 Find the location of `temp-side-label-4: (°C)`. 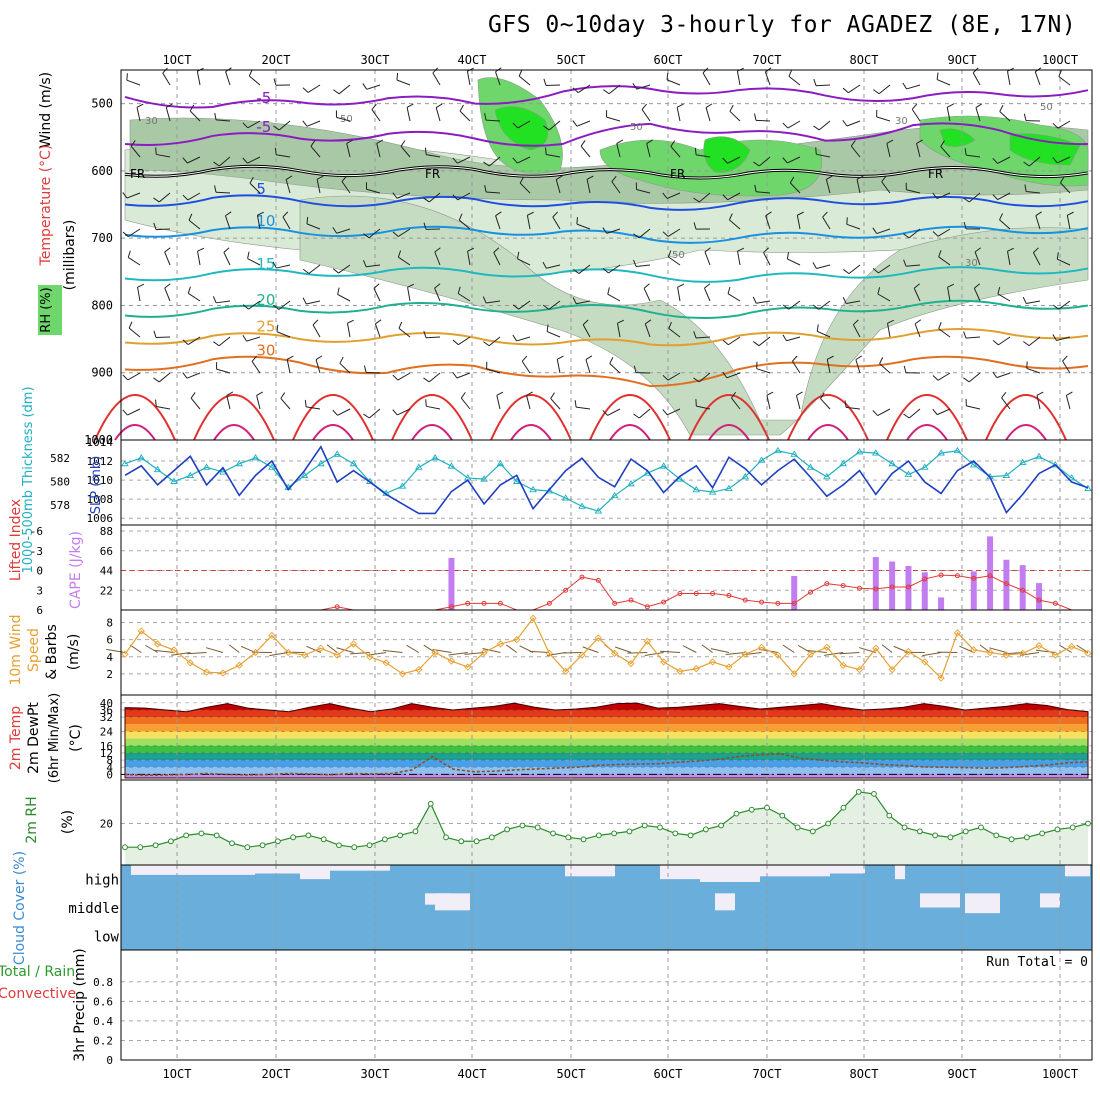

temp-side-label-4: (°C) is located at coordinates (76, 738).